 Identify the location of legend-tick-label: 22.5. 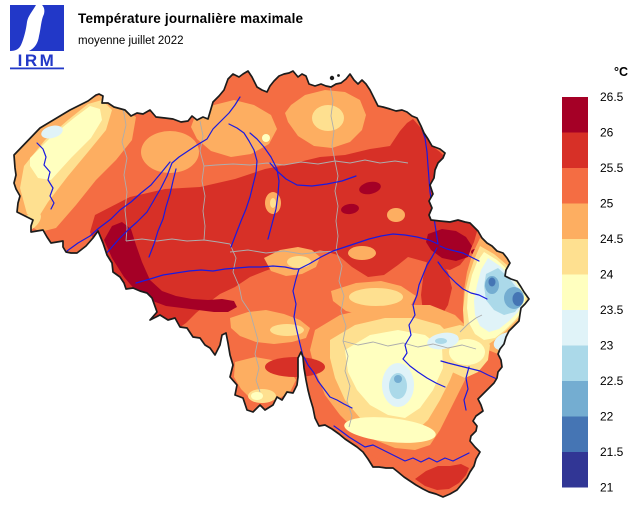
(612, 381).